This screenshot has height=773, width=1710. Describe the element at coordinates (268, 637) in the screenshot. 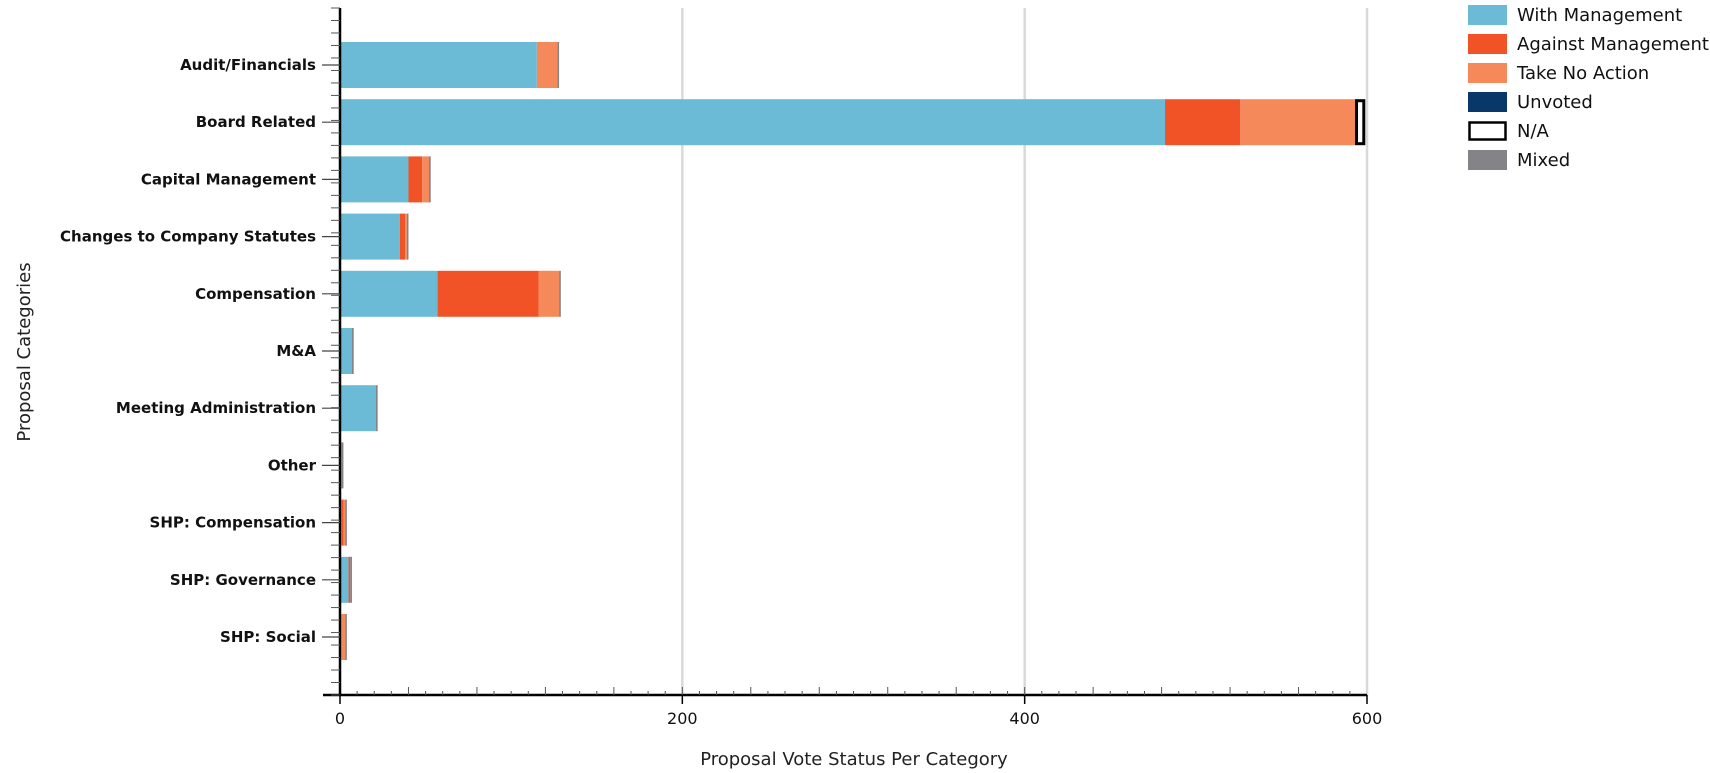

I see `category-label: SHP: Social` at that location.